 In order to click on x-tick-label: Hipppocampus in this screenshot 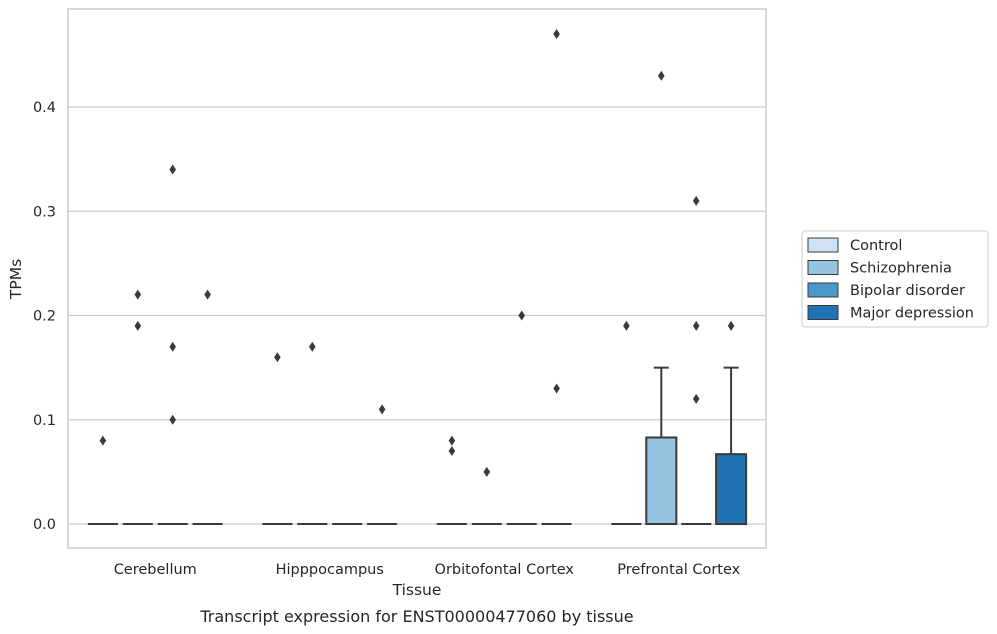, I will do `click(330, 570)`.